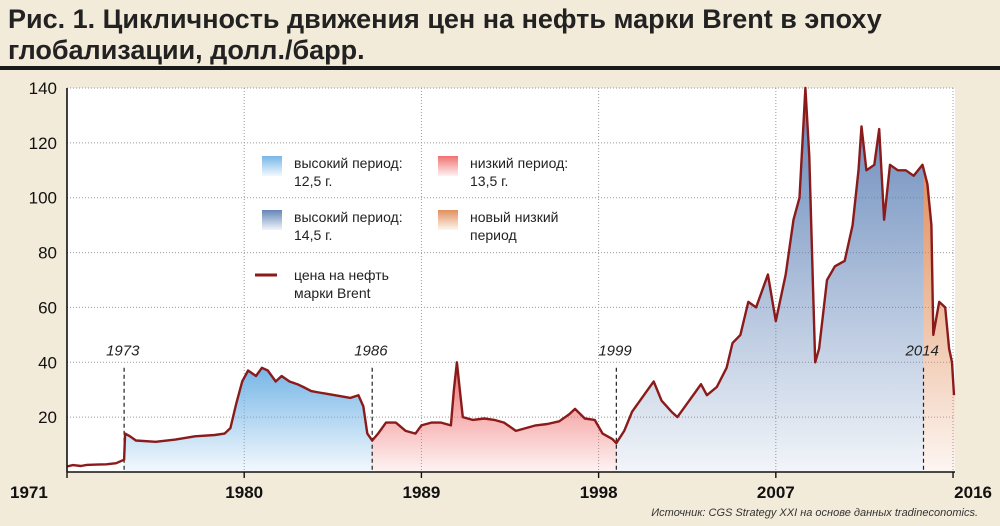  Describe the element at coordinates (332, 172) in the screenshot. I see `legend-item-high1: высокий период: 12,5 г.` at that location.